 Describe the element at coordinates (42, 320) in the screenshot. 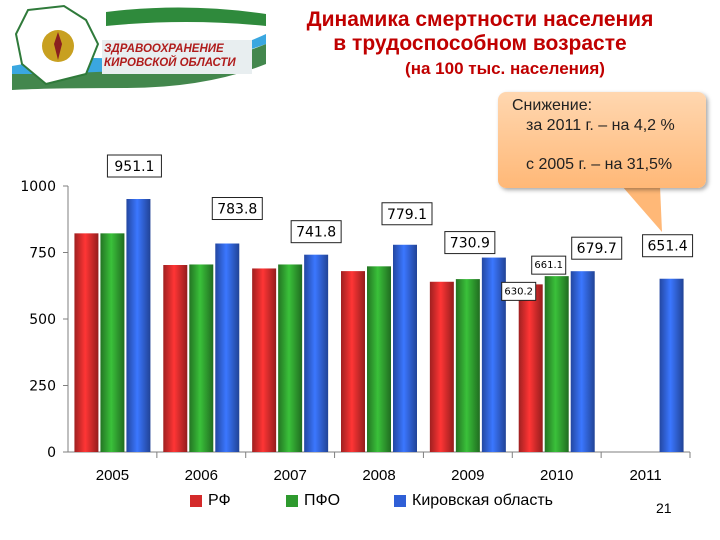

I see `y-tick-label: 500` at that location.